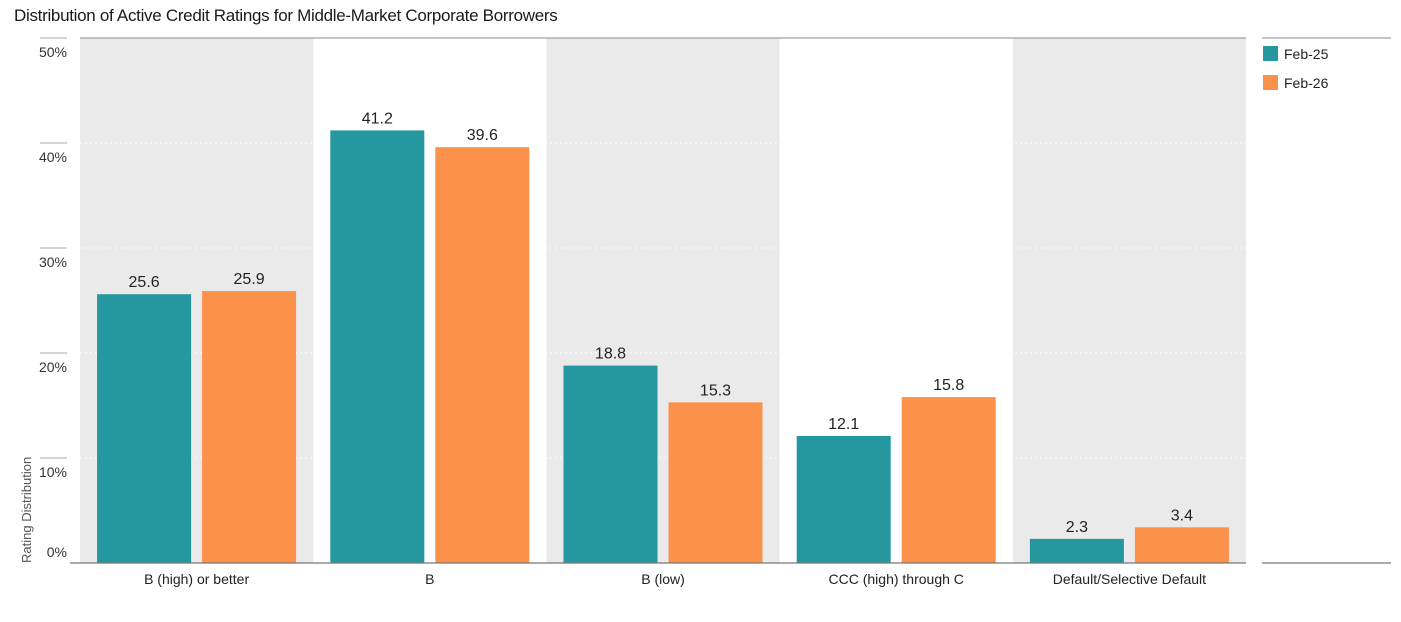 This screenshot has height=622, width=1401. I want to click on y-tick-label: 30%, so click(53, 262).